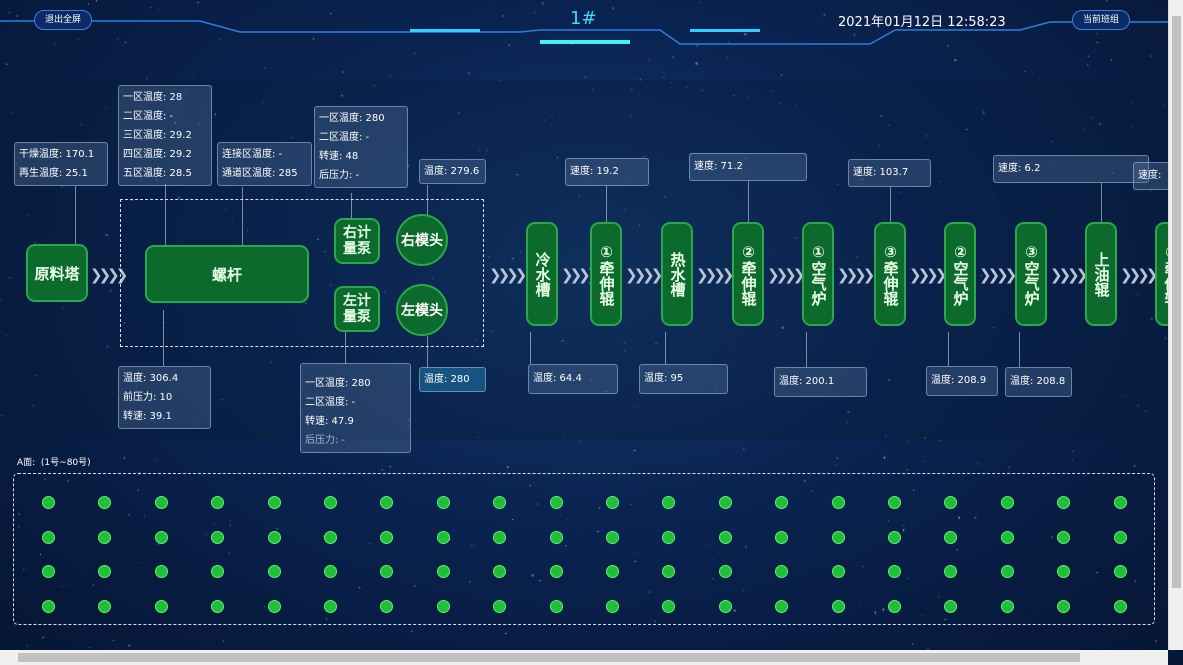 This screenshot has height=665, width=1183. Describe the element at coordinates (422, 310) in the screenshot. I see `left-die-node: 左模头` at that location.